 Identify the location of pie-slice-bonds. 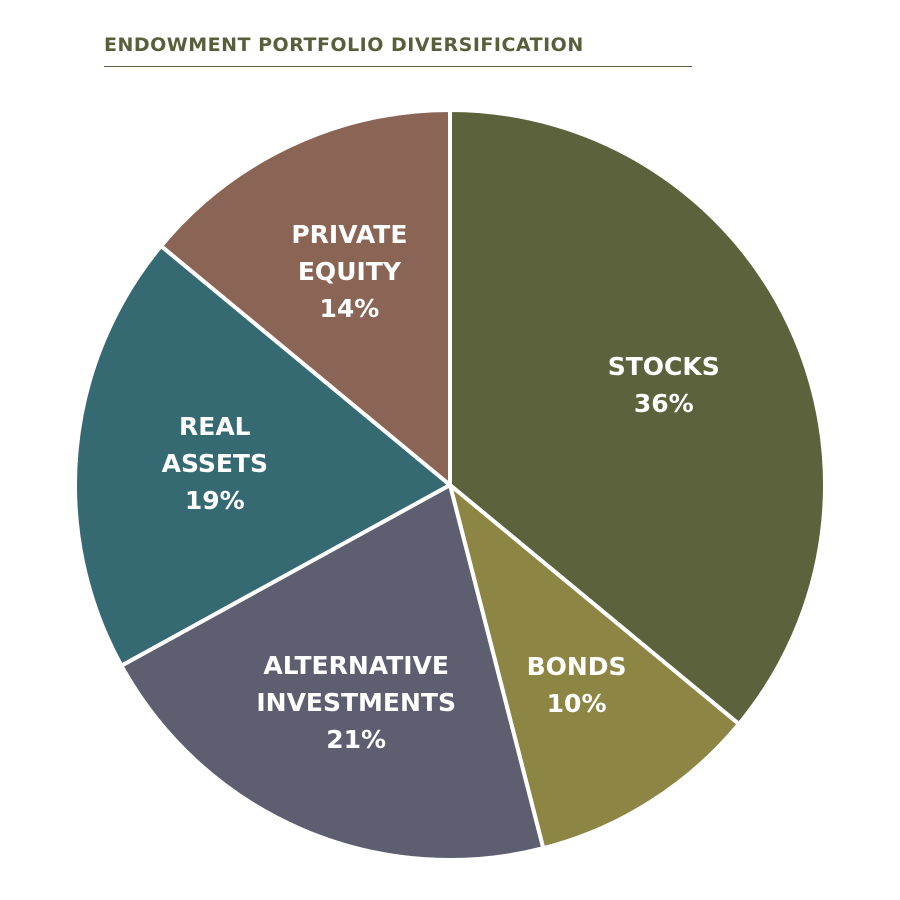
(594, 667).